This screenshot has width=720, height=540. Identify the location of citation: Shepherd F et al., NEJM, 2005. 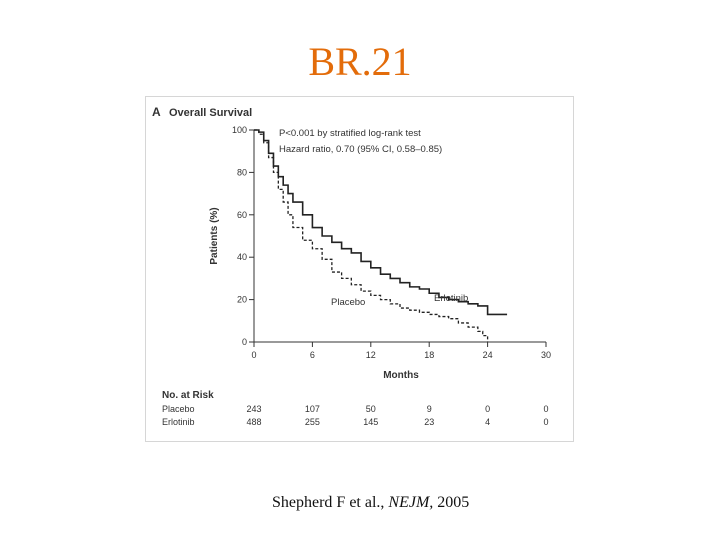
(370, 503).